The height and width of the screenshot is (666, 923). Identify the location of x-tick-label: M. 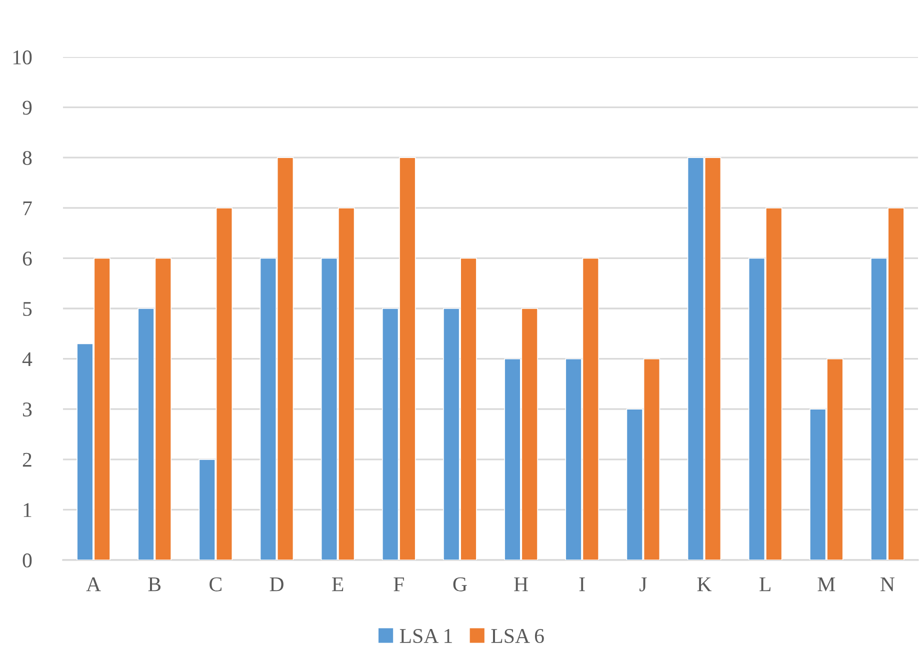
(827, 584).